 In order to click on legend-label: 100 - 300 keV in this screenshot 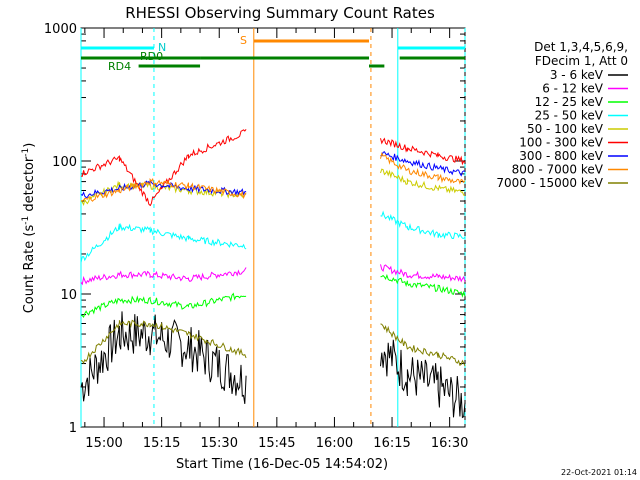, I will do `click(561, 143)`.